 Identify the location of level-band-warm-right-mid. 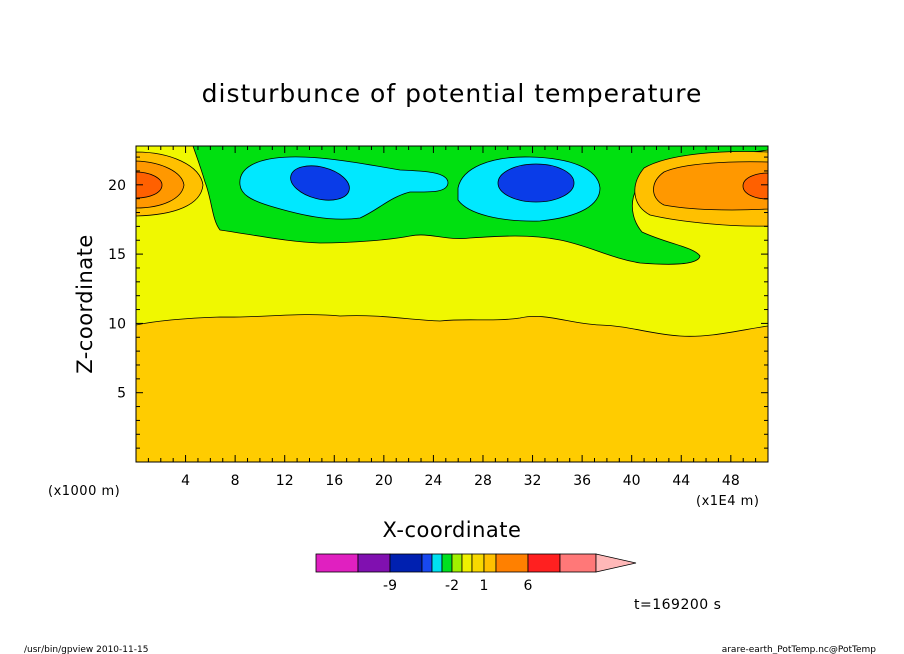
(710, 186).